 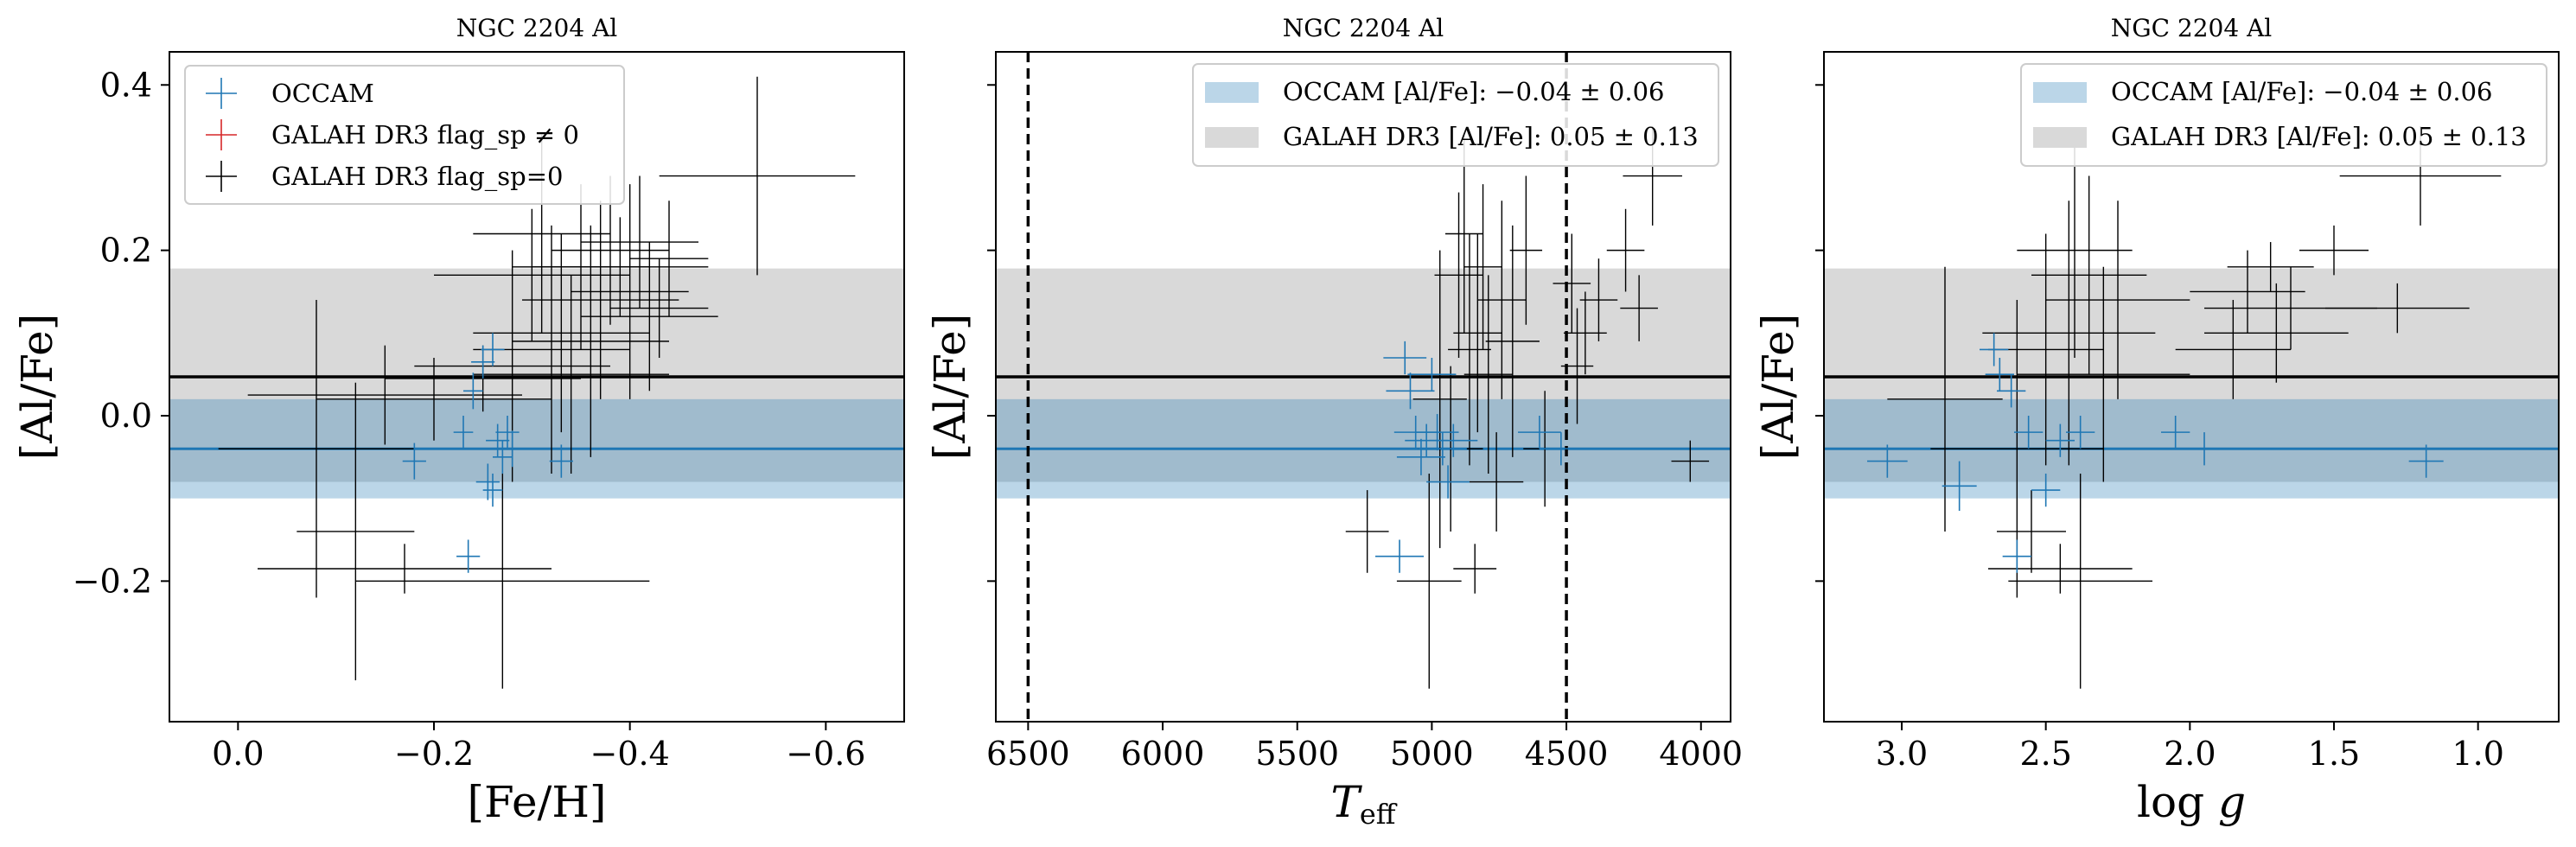 What do you see at coordinates (1474, 91) in the screenshot?
I see `legend-label: OCCAM [Al/Fe]: −0.04 ± 0.06` at bounding box center [1474, 91].